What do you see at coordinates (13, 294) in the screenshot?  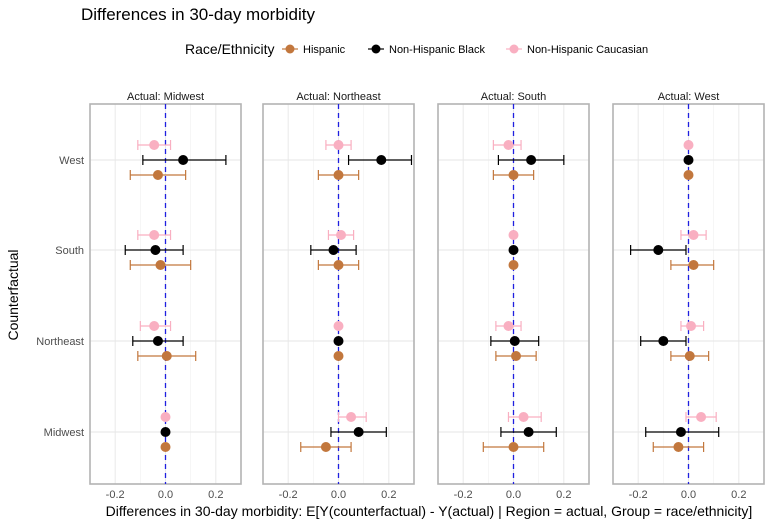 I see `y-axis-title: Counterfactual` at bounding box center [13, 294].